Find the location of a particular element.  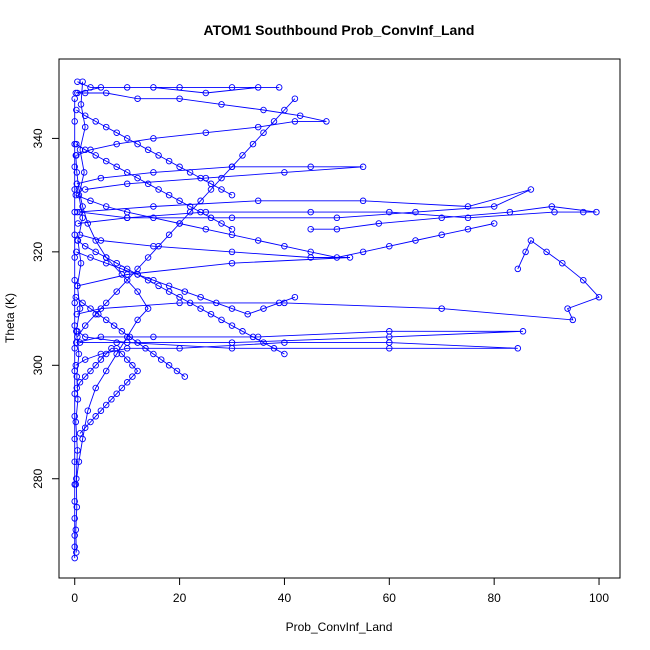

y-axis: 280 300 320 340 is located at coordinates (45, 308).